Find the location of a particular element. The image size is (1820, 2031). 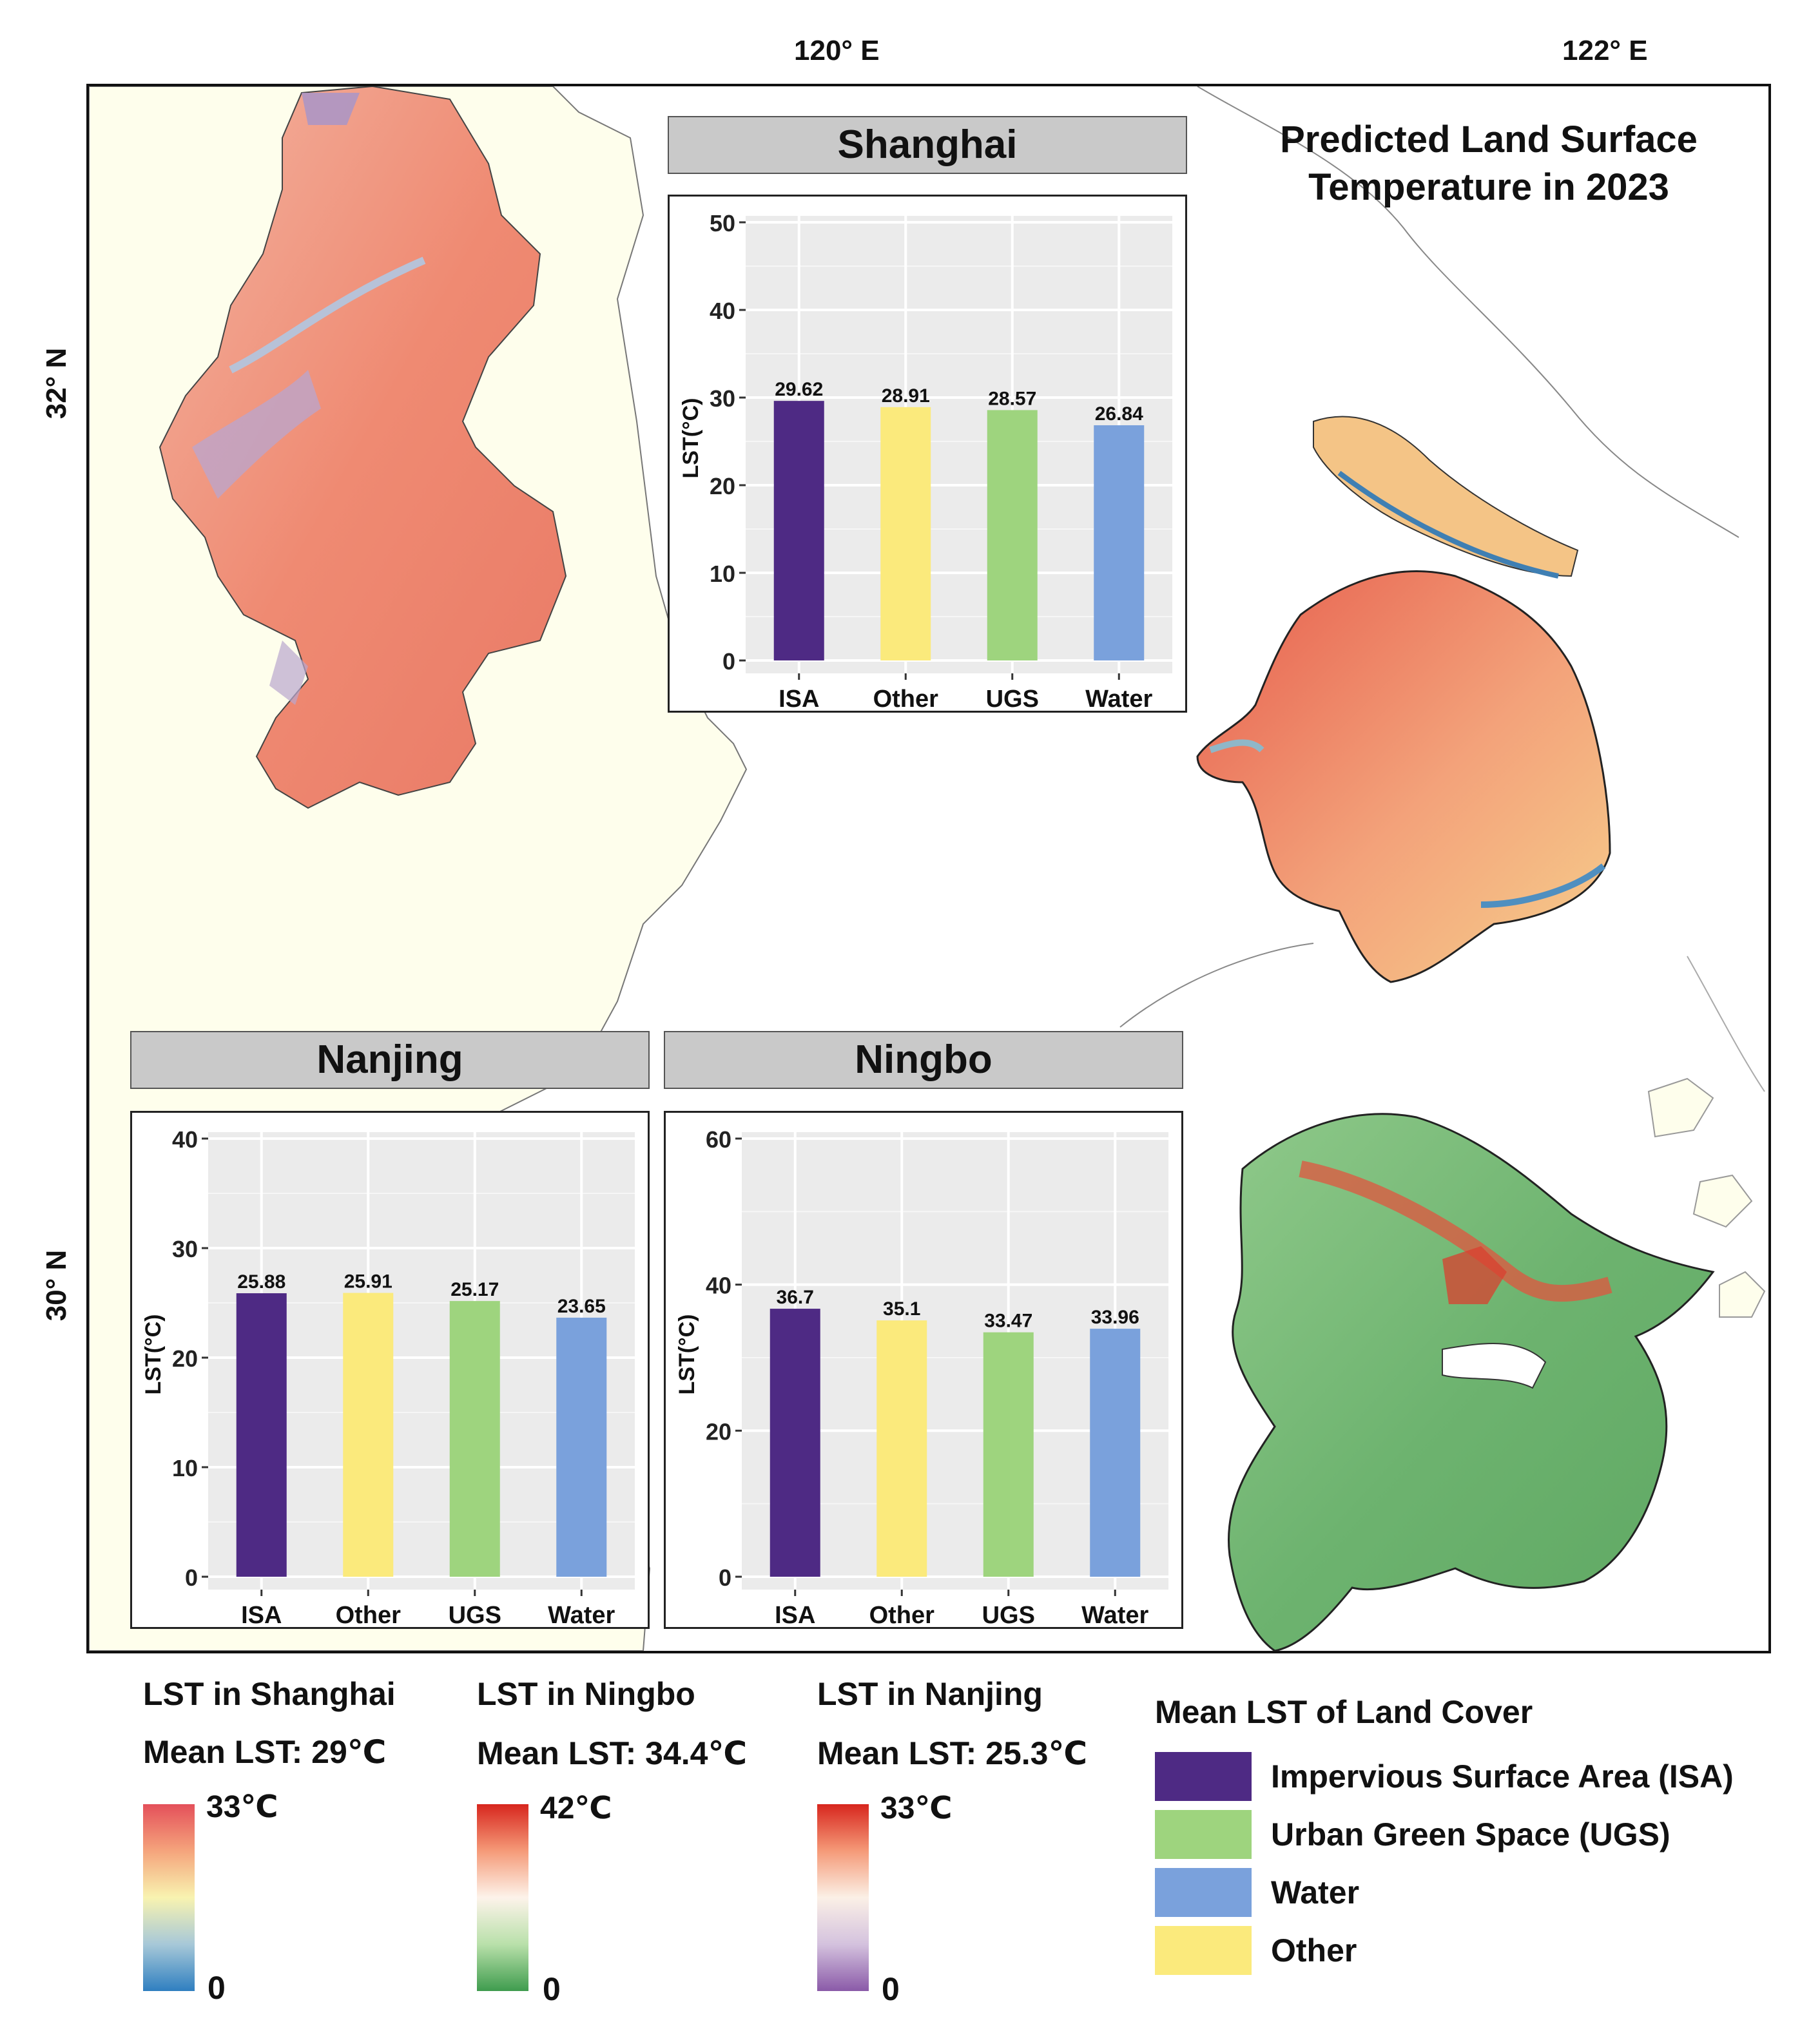

shanghai-x-tick-label: Other is located at coordinates (906, 698).